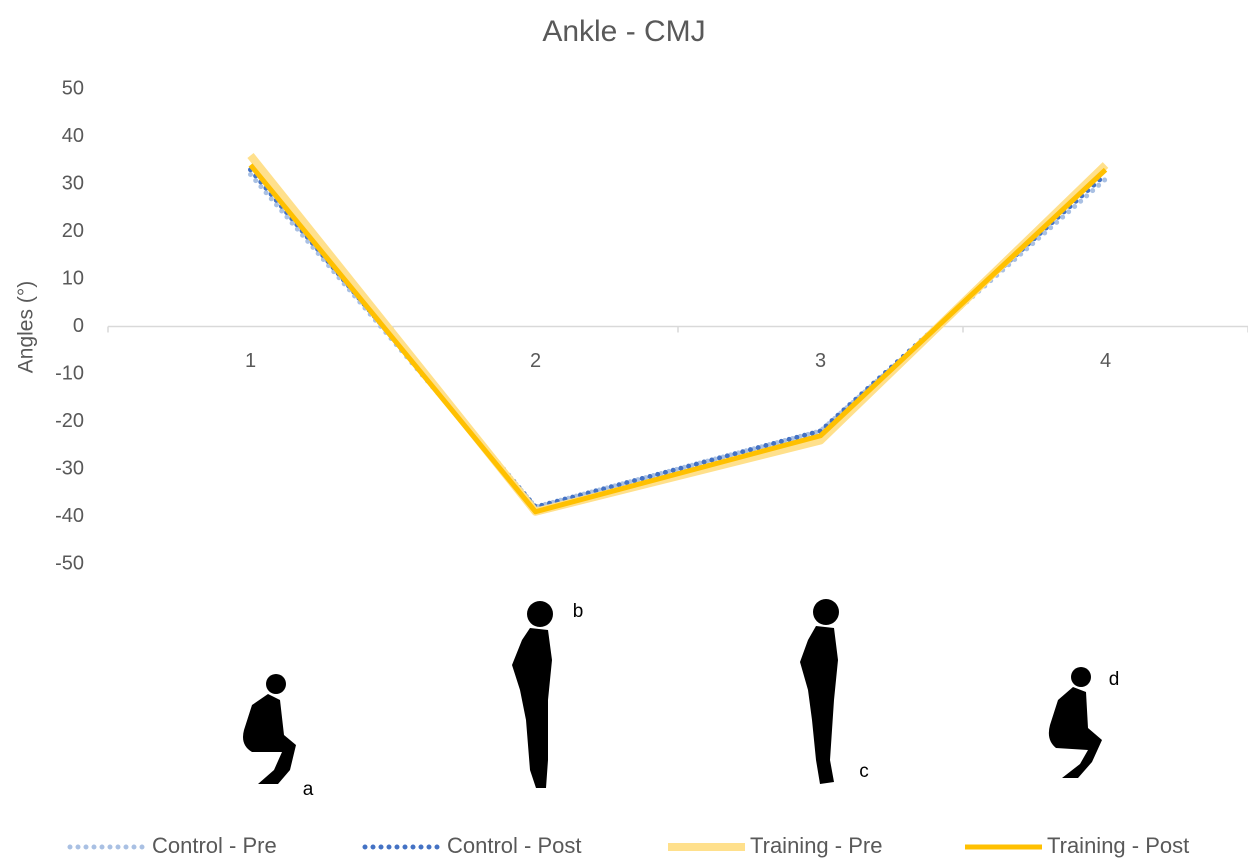  What do you see at coordinates (73, 183) in the screenshot?
I see `y-tick-label: 30` at bounding box center [73, 183].